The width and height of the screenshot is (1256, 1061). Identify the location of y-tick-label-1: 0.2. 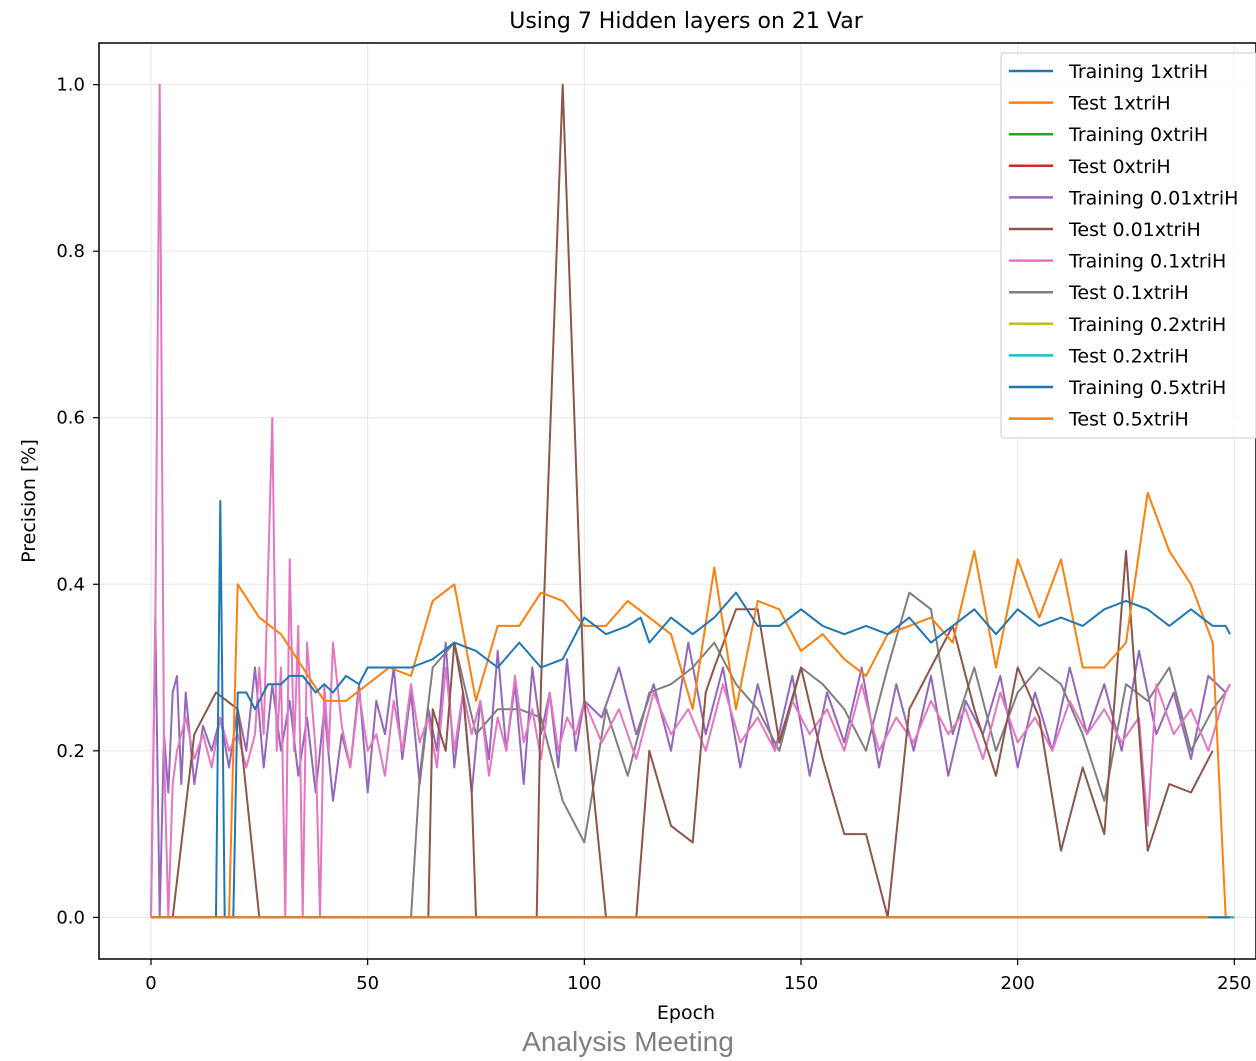
(70, 751).